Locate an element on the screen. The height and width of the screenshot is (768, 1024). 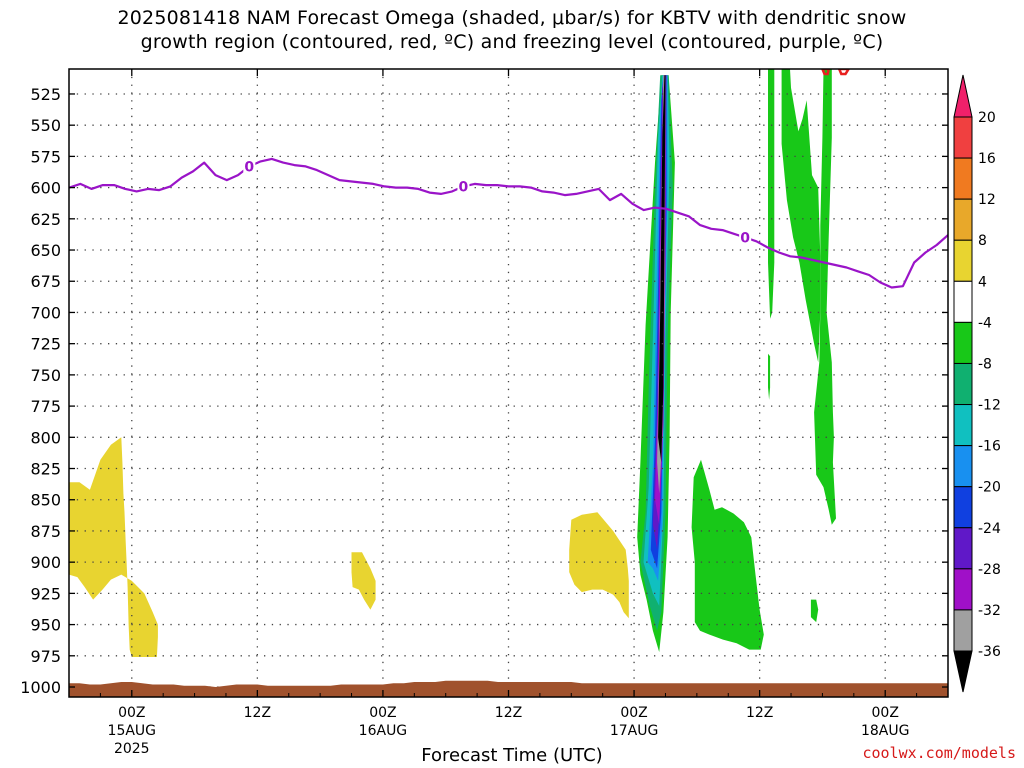
y-tick-label: 800 is located at coordinates (45, 437).